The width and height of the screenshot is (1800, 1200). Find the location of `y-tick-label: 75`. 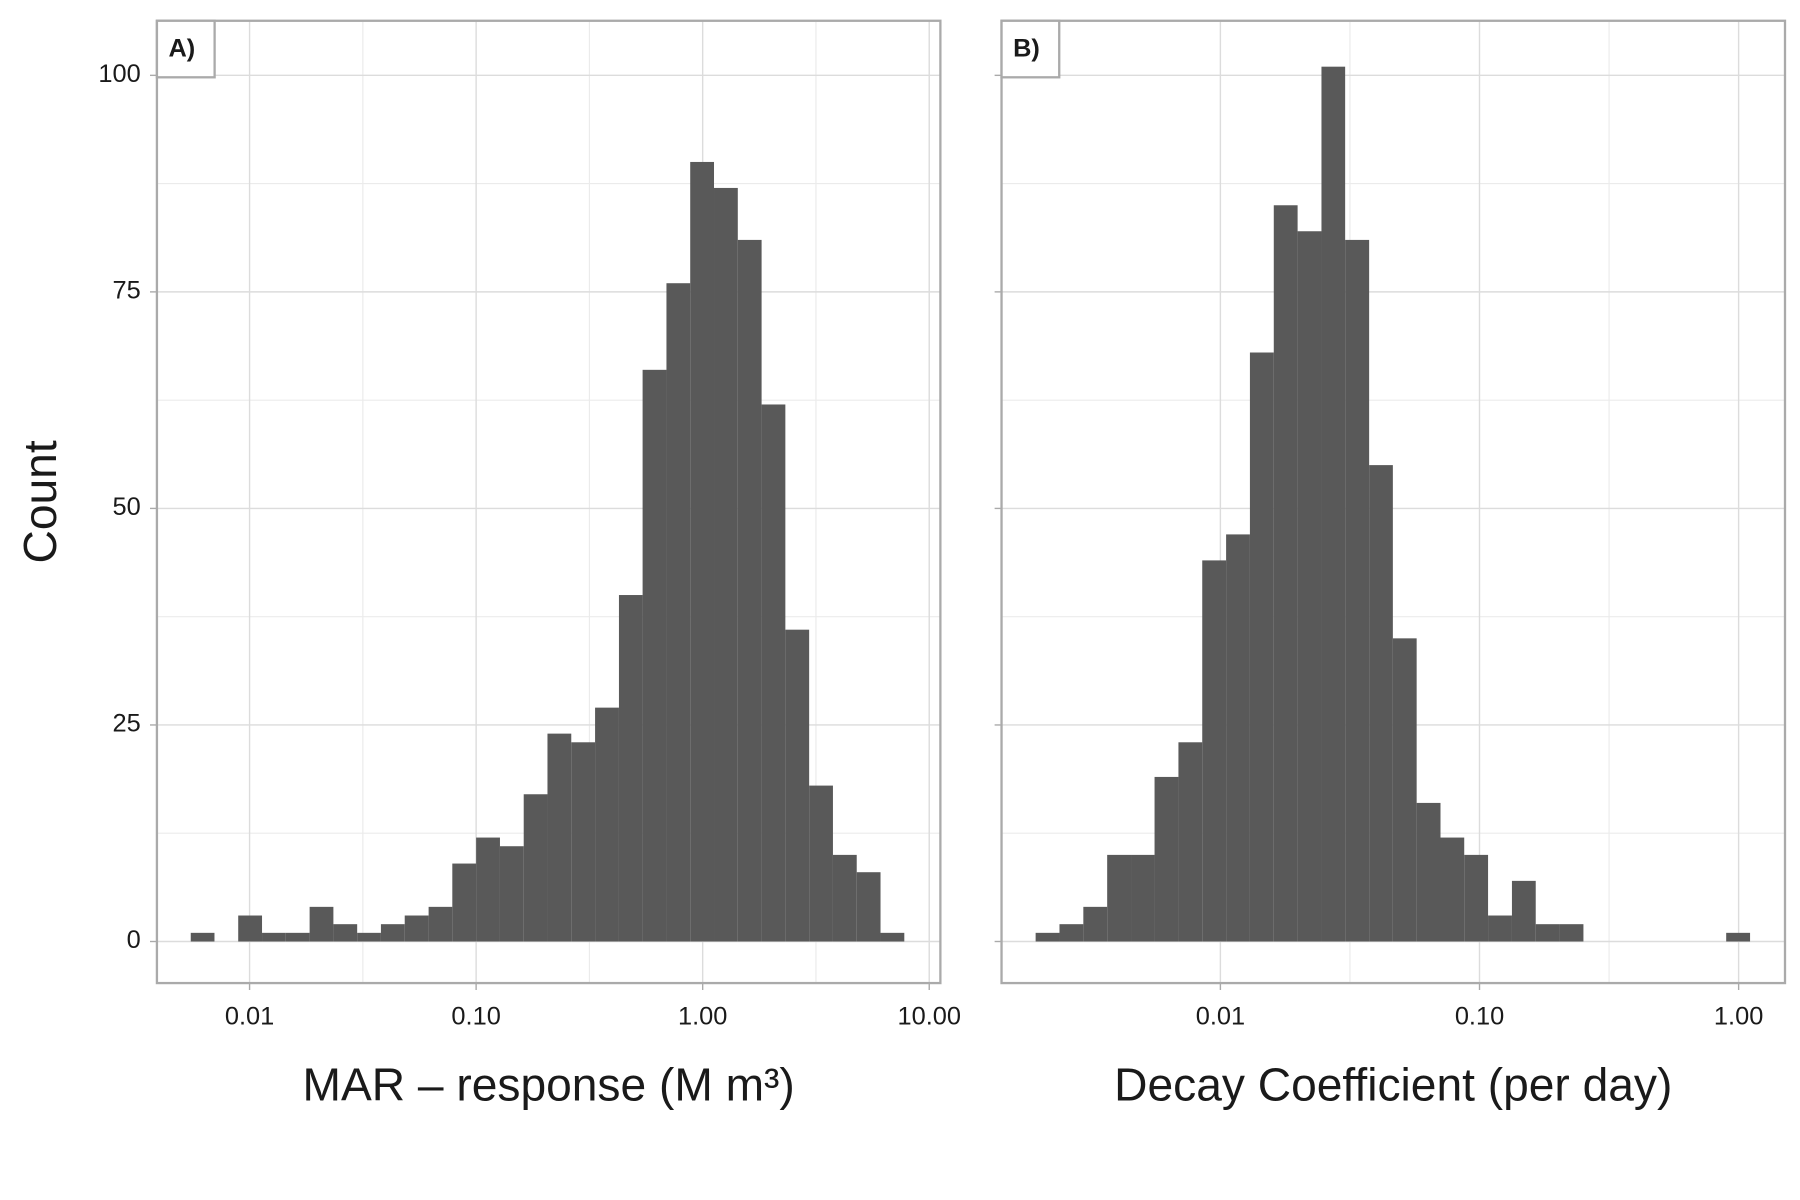

y-tick-label: 75 is located at coordinates (127, 291).